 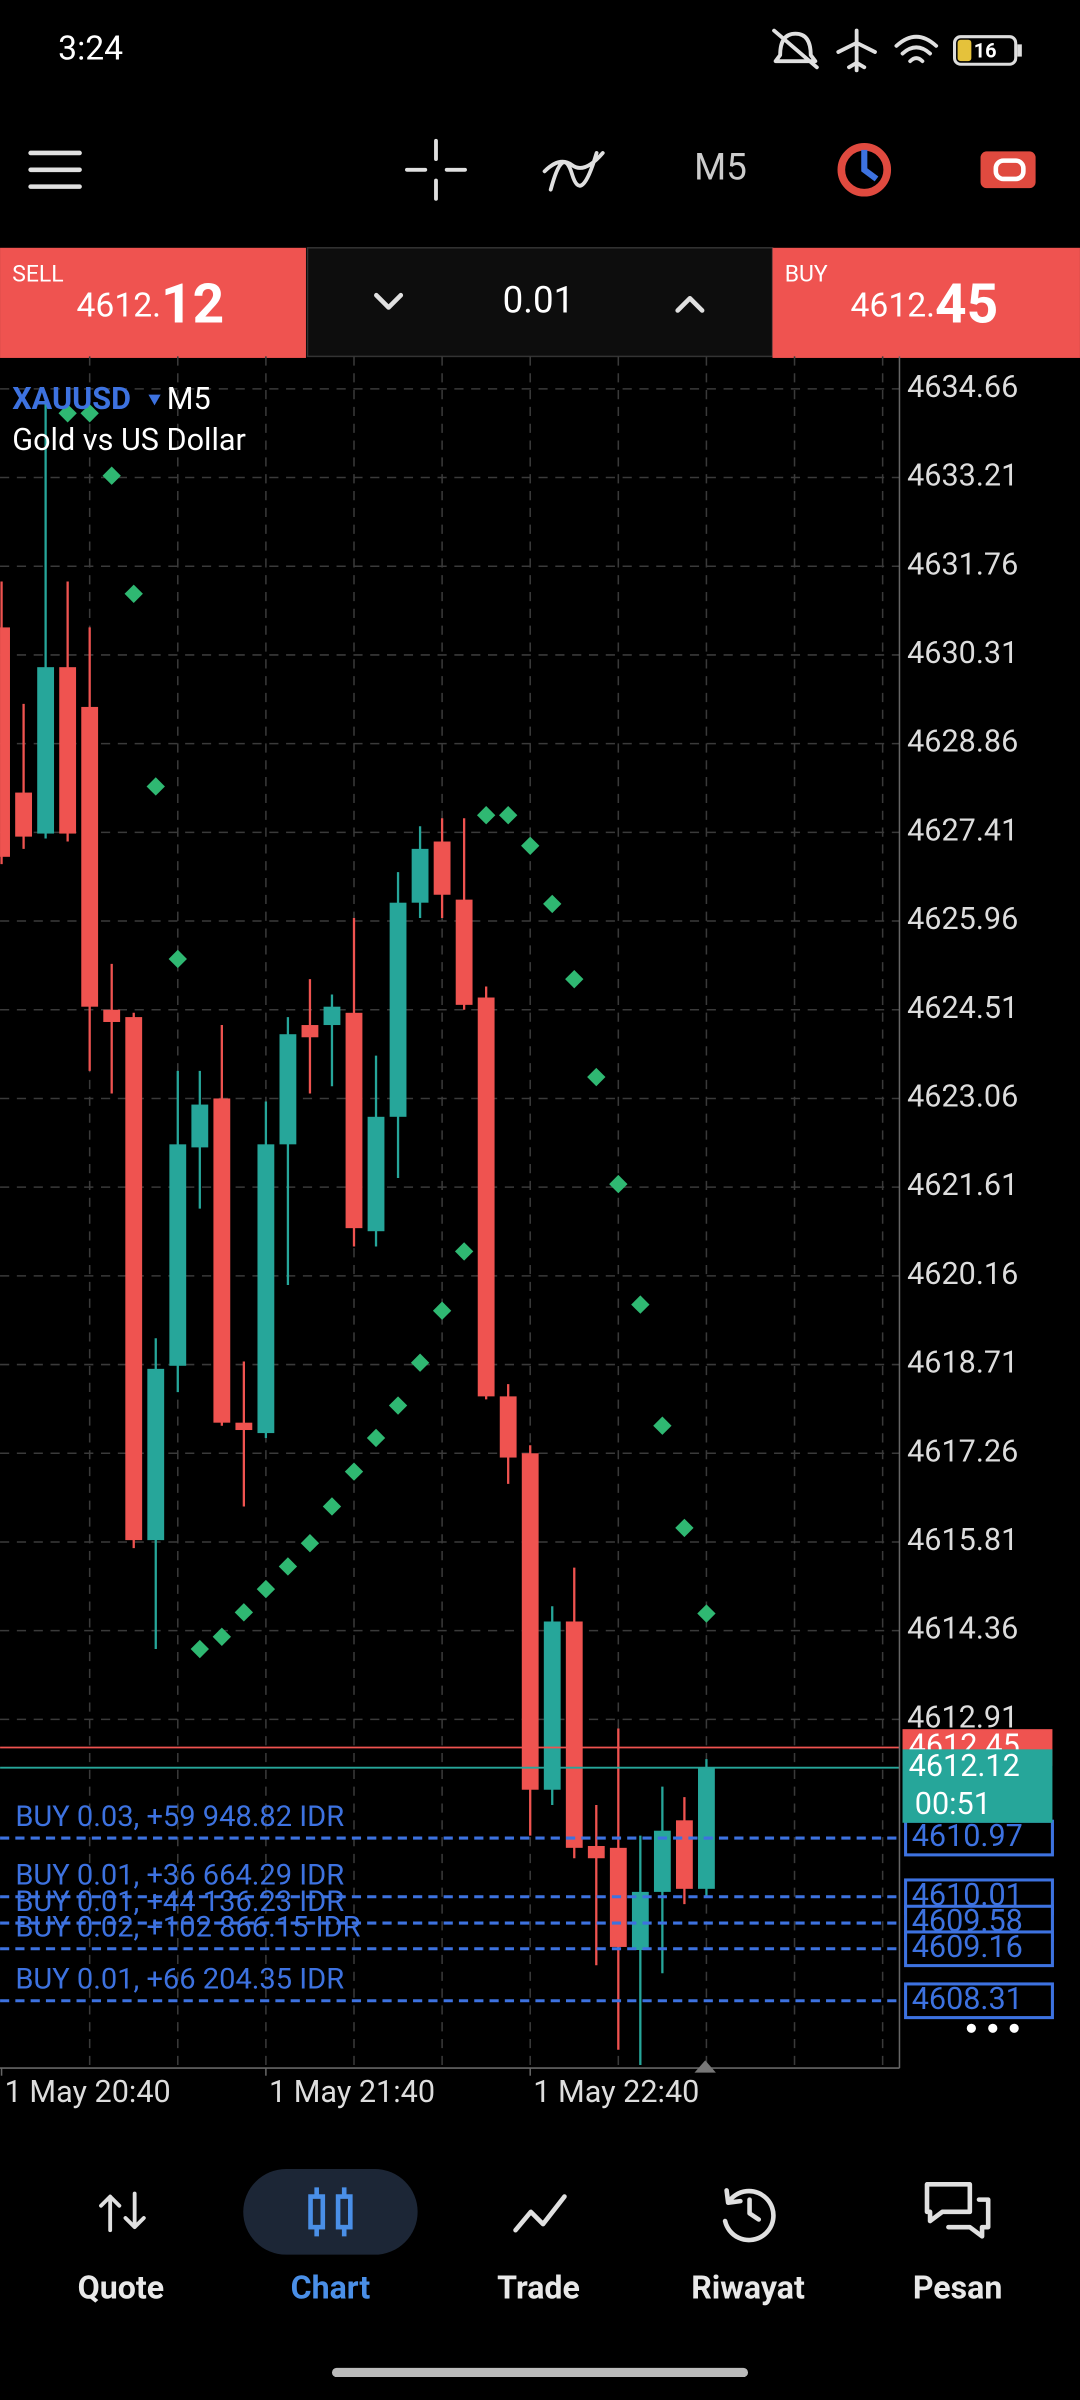 I want to click on indicators-button, so click(x=573, y=171).